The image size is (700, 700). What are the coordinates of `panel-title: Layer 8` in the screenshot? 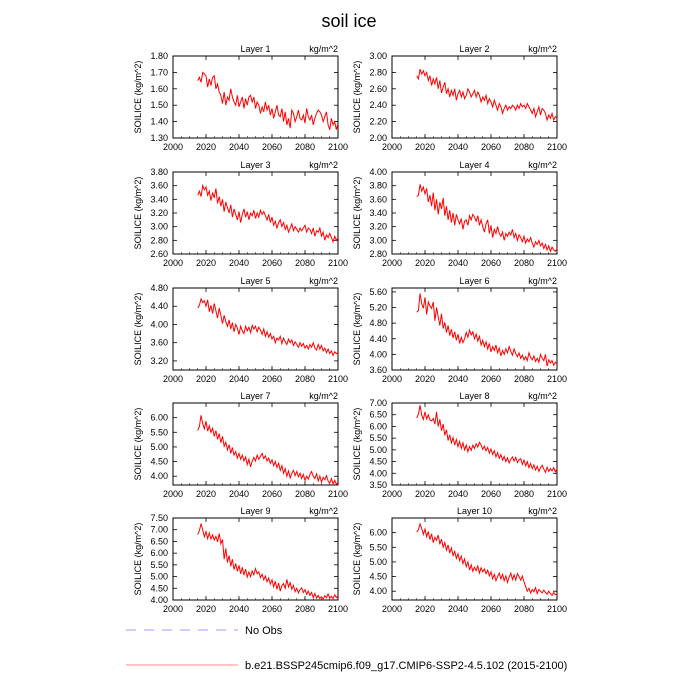 It's located at (474, 396).